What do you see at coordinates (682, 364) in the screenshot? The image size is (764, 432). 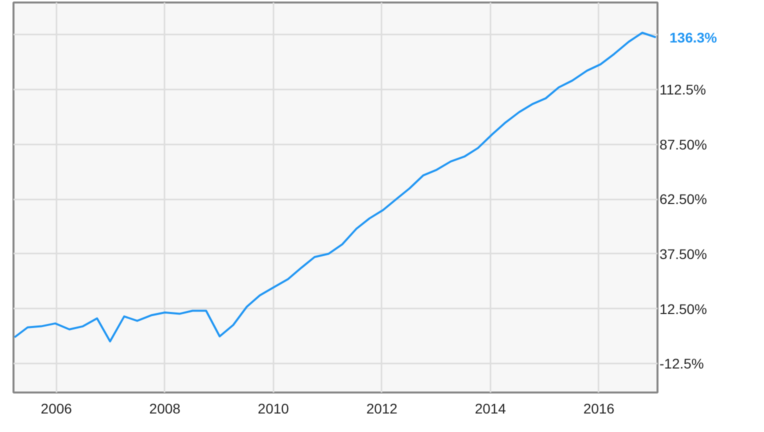 I see `y-tick-label: -12.5%` at bounding box center [682, 364].